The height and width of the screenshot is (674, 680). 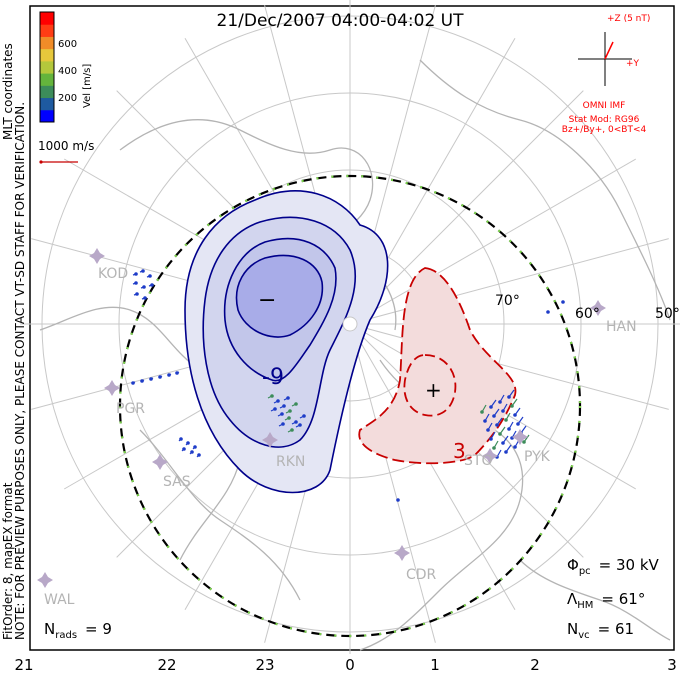 I want to click on contour-pos-outer, so click(x=437, y=366).